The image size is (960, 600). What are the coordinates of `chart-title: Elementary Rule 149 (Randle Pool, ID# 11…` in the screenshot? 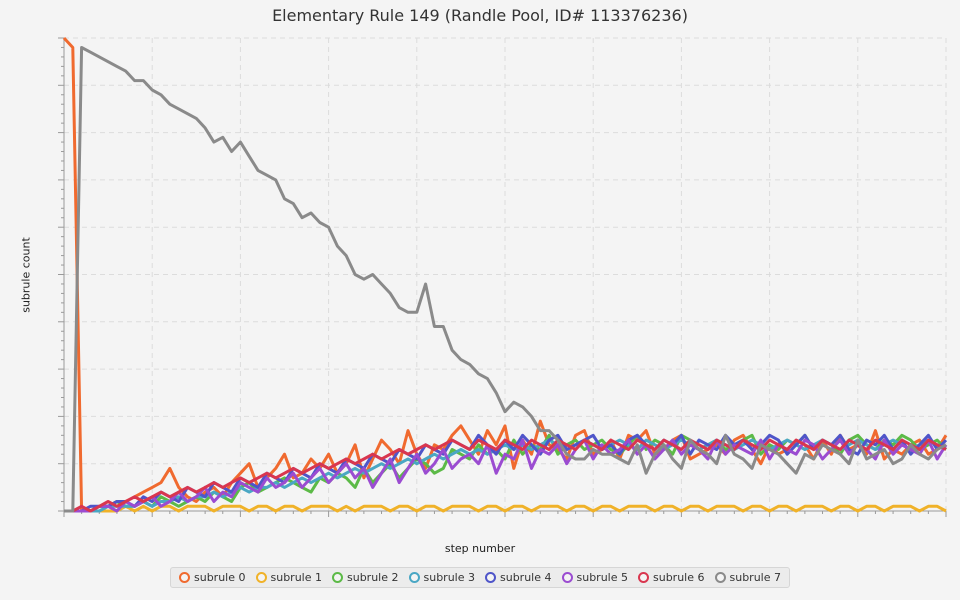 It's located at (480, 15).